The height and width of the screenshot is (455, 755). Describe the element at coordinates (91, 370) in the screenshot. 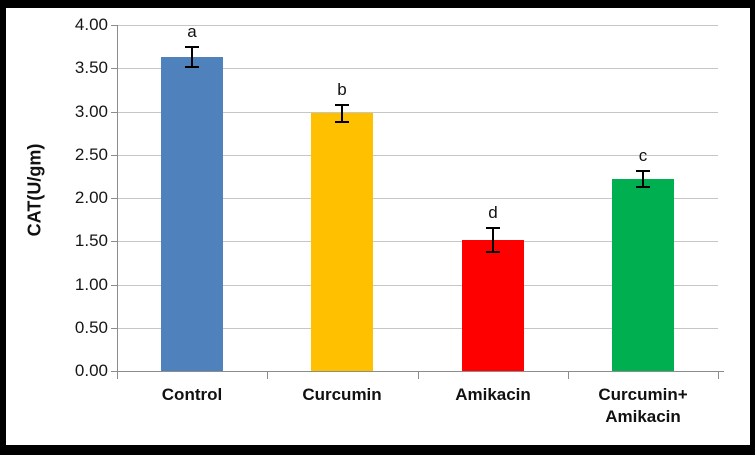

I see `y-tick-label: 0.00` at that location.